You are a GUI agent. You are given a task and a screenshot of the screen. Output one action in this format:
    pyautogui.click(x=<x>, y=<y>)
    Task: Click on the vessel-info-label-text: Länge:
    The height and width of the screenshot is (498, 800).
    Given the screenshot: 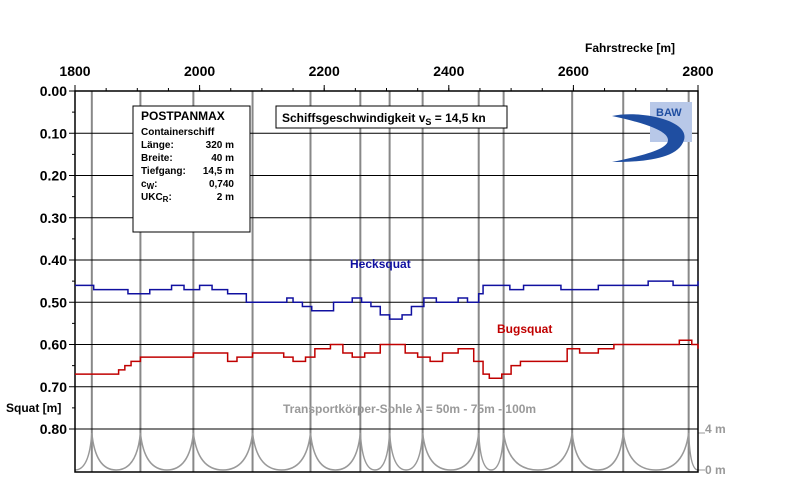 What is the action you would take?
    pyautogui.click(x=157, y=145)
    